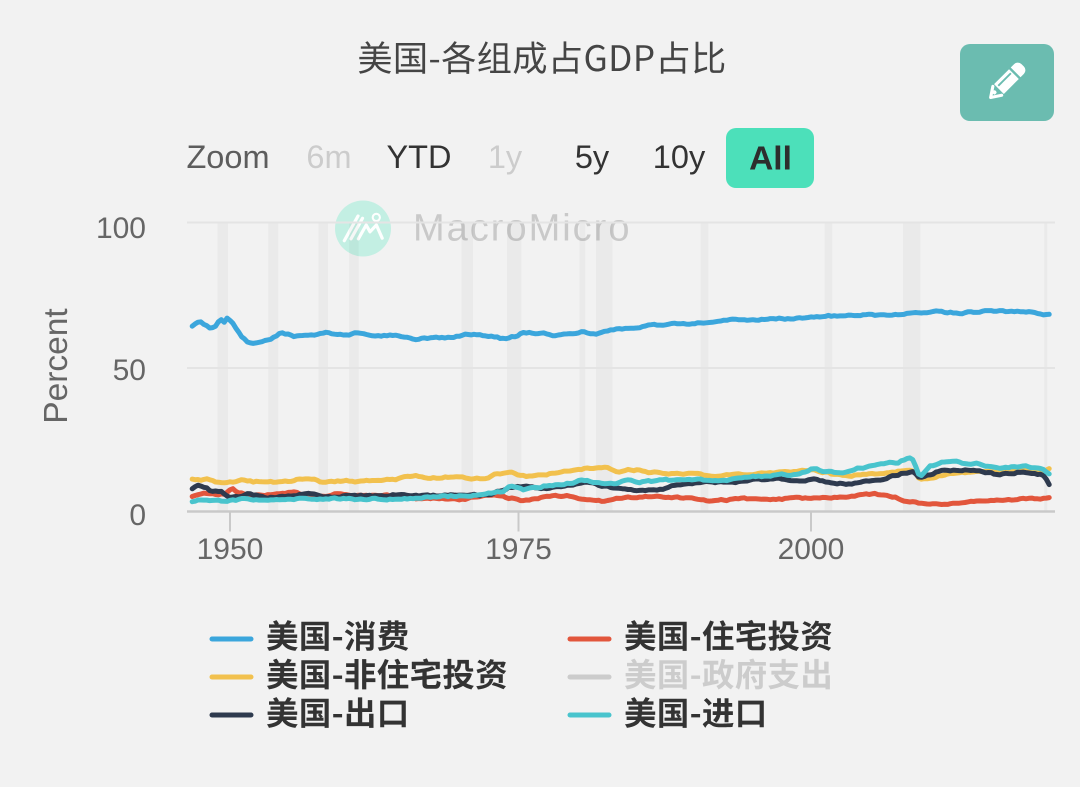 The height and width of the screenshot is (787, 1080). Describe the element at coordinates (121, 228) in the screenshot. I see `svg-text: 100` at that location.